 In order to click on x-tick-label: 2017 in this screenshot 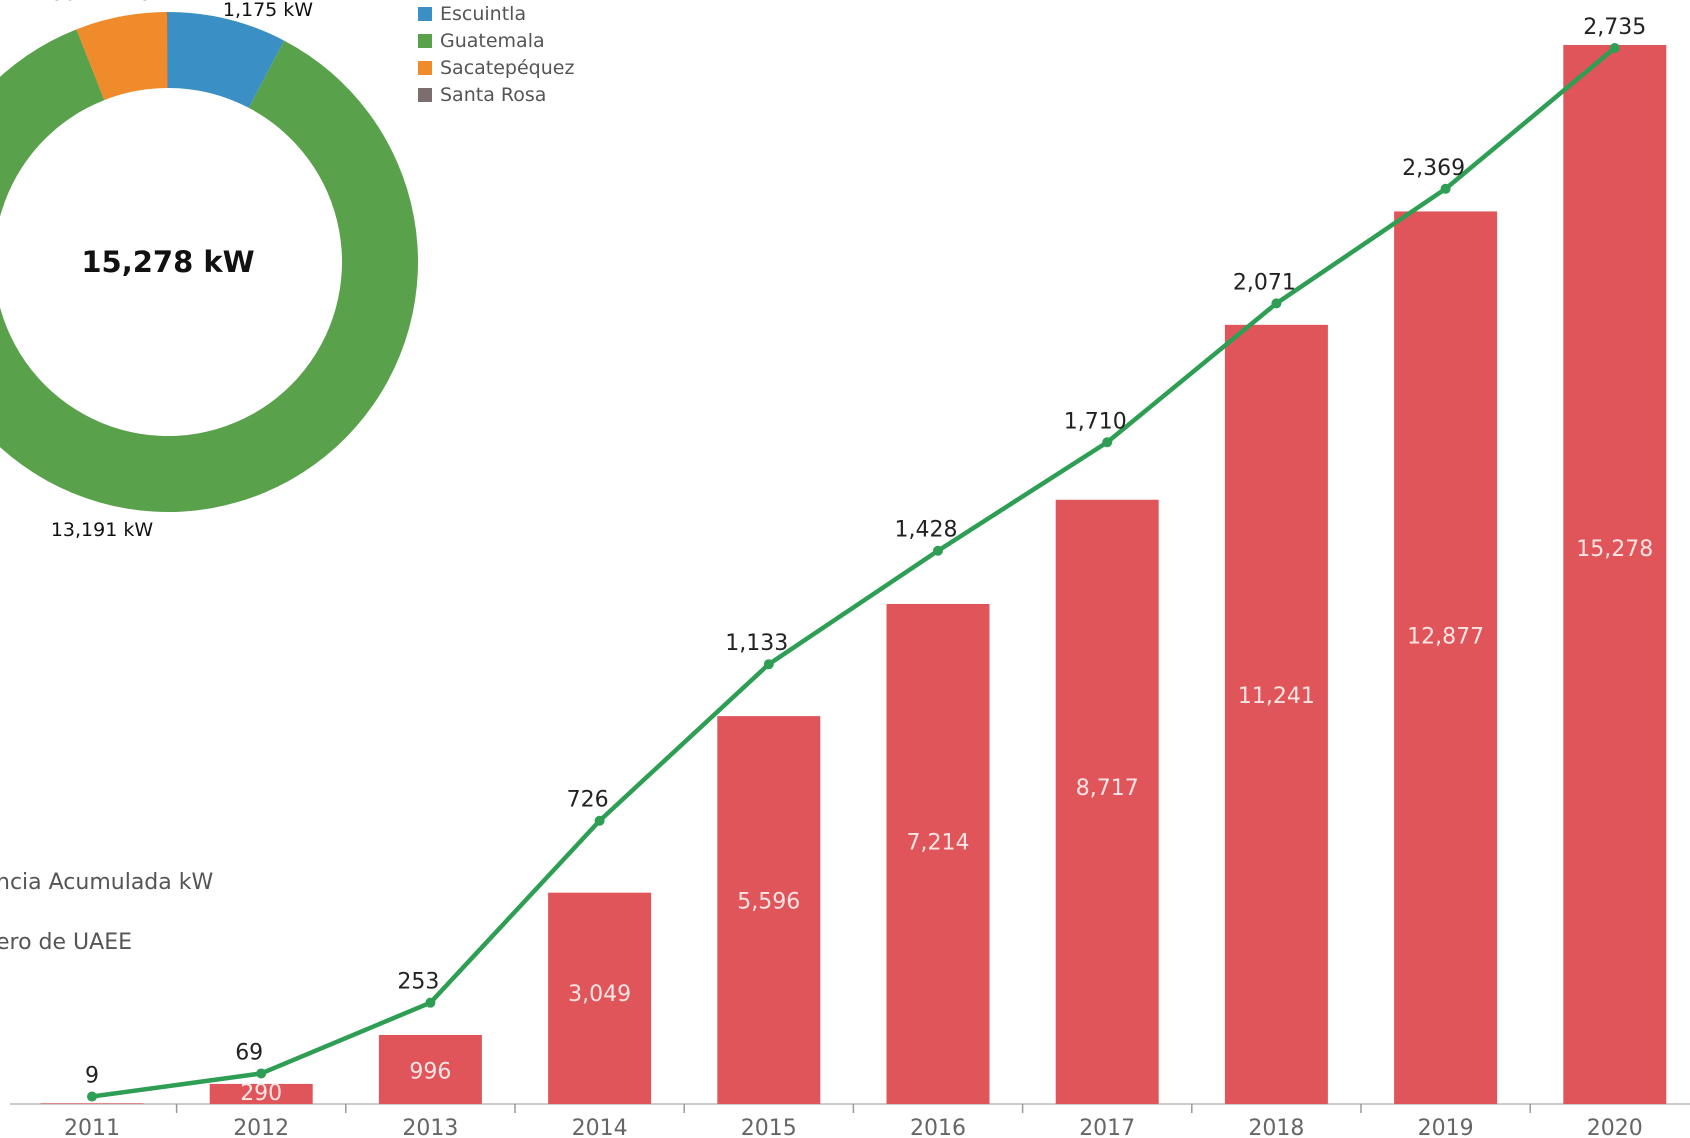, I will do `click(1107, 1127)`.